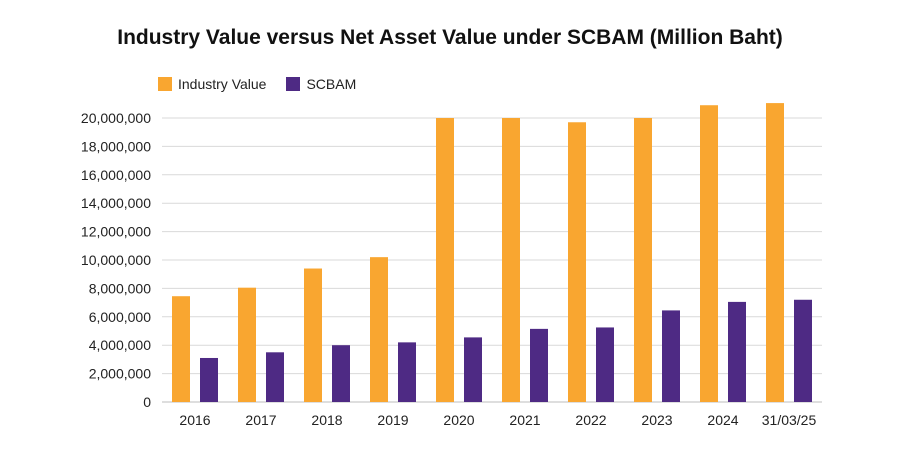  I want to click on legend-item-industry: Industry Value, so click(212, 84).